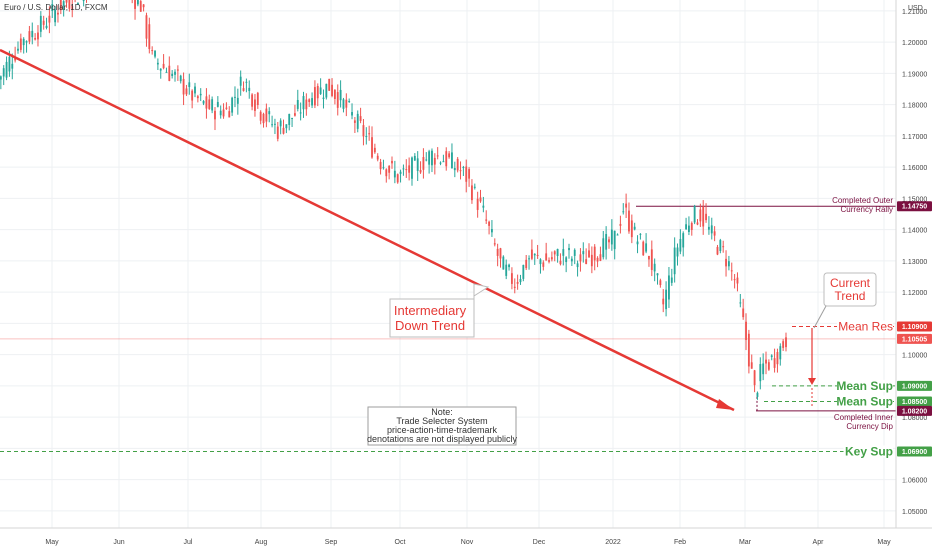  What do you see at coordinates (850, 296) in the screenshot?
I see `current-trend-label-line2: Trend` at bounding box center [850, 296].